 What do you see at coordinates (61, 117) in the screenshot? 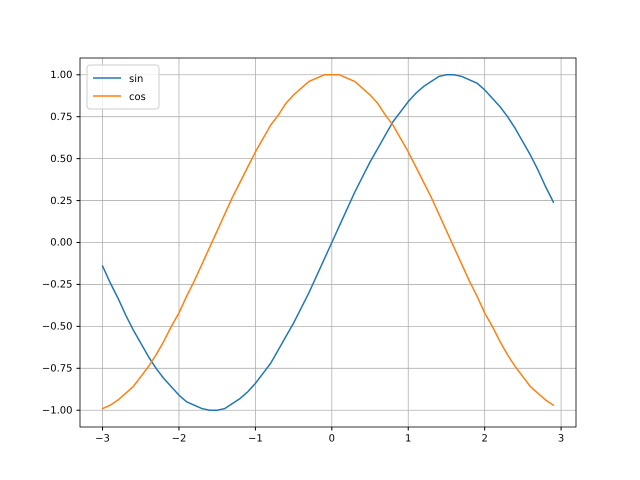
I see `y-tick-label: 0.75` at bounding box center [61, 117].